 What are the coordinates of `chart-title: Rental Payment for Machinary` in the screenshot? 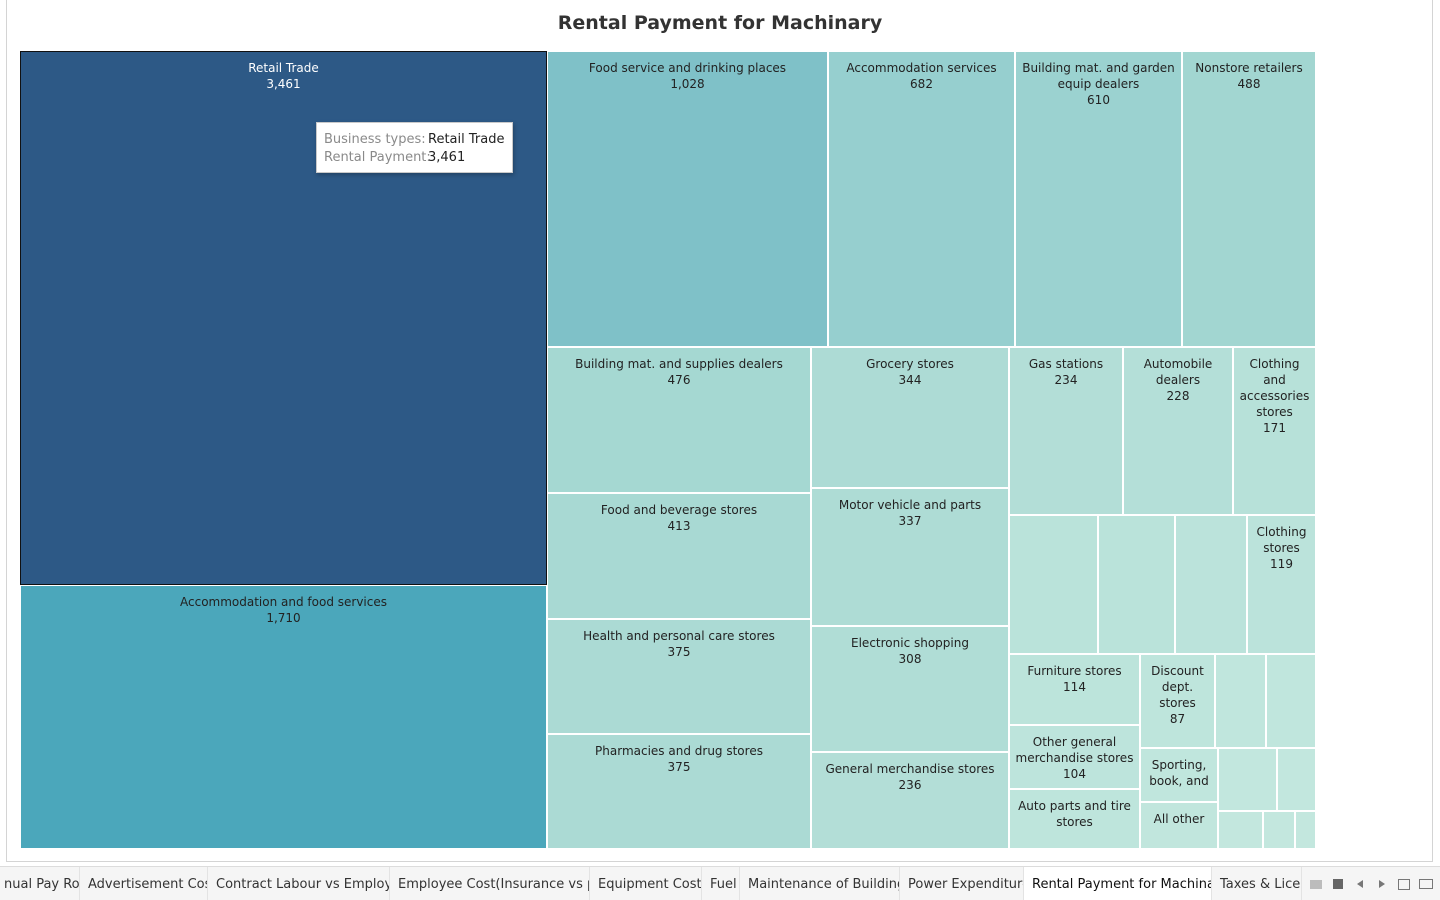 It's located at (720, 23).